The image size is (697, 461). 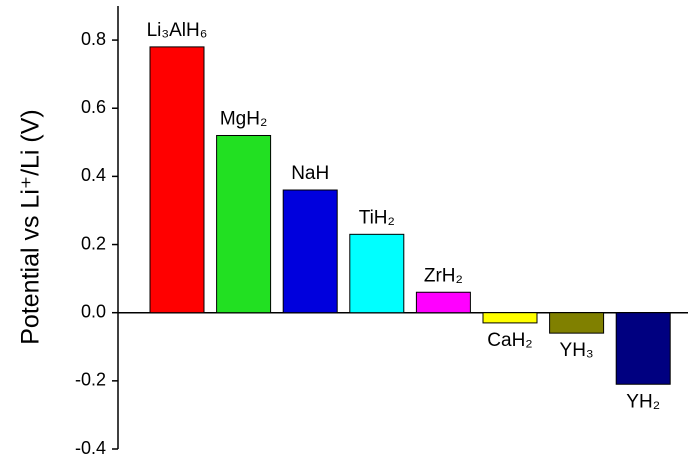 I want to click on bar-label: YH₂, so click(x=643, y=401).